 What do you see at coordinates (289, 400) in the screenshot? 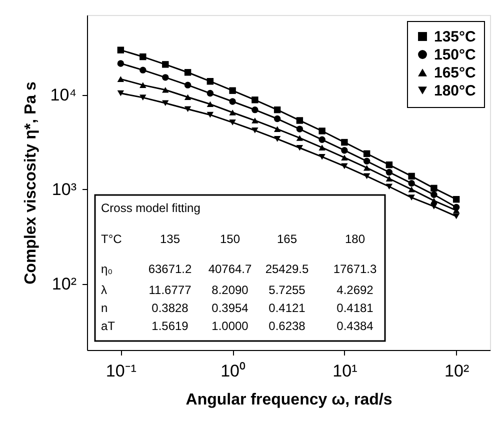
I see `x-axis-title: Angular frequency ω, rad/s` at bounding box center [289, 400].